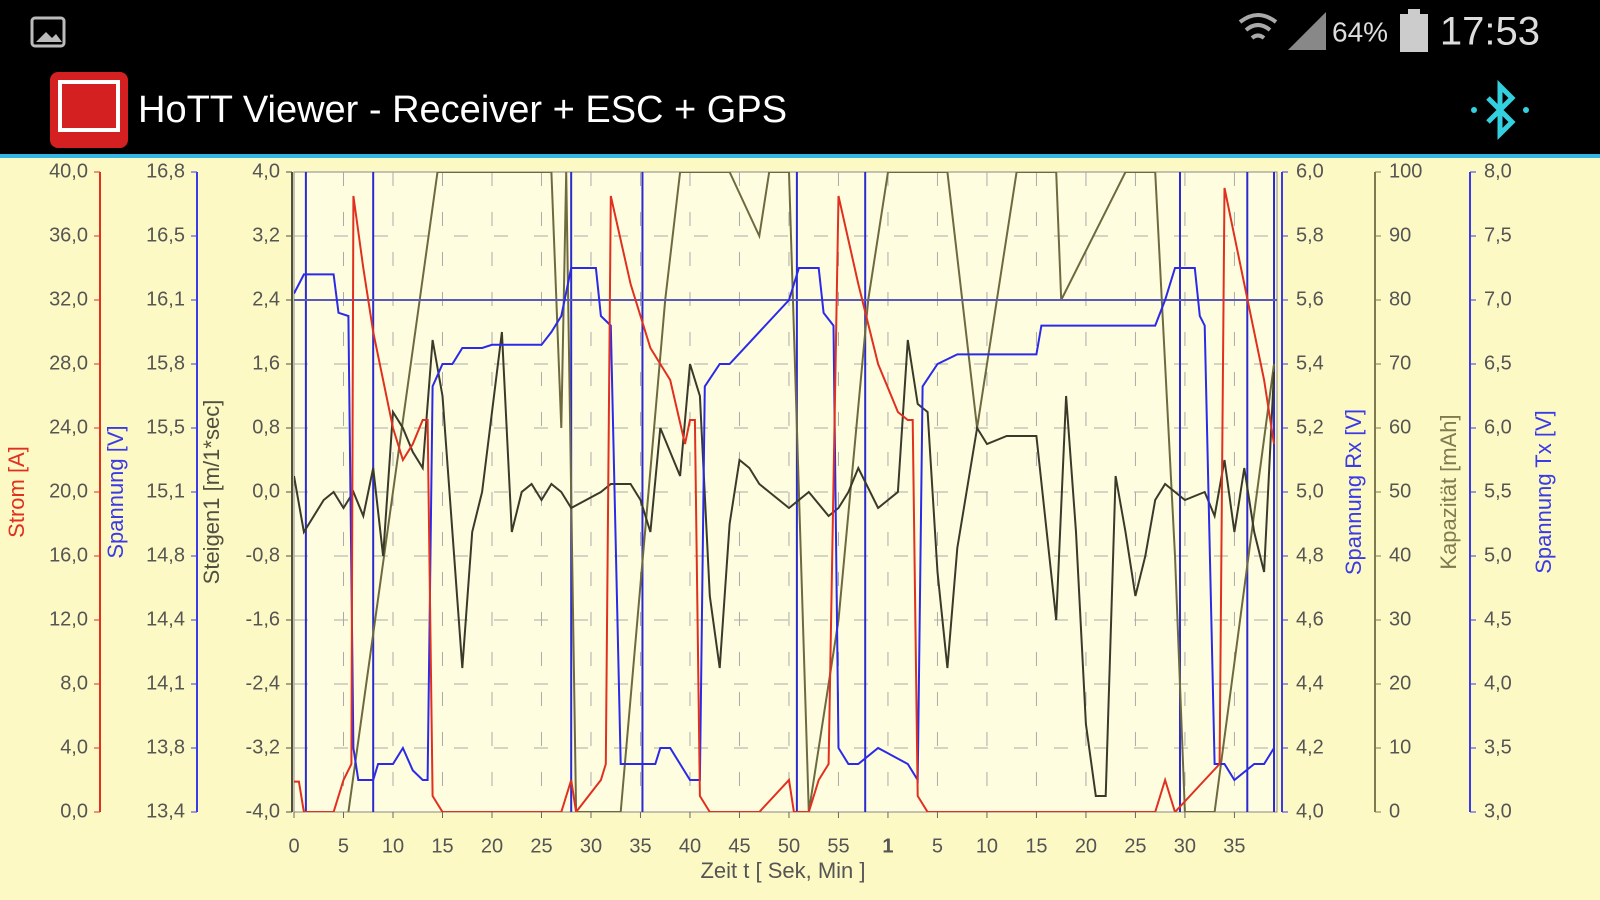 This screenshot has width=1600, height=900. Describe the element at coordinates (1498, 299) in the screenshot. I see `y-tick-label: 7,0` at that location.